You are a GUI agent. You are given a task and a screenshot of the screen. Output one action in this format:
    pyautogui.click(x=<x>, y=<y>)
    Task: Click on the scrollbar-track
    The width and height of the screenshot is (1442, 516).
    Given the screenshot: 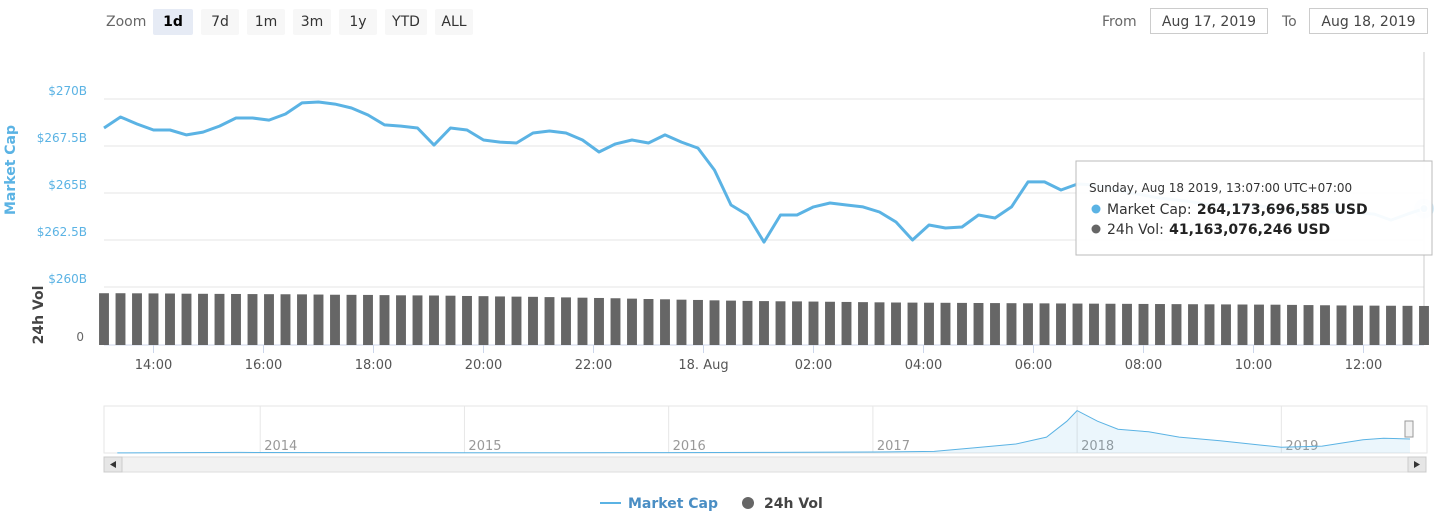 What is the action you would take?
    pyautogui.click(x=765, y=464)
    